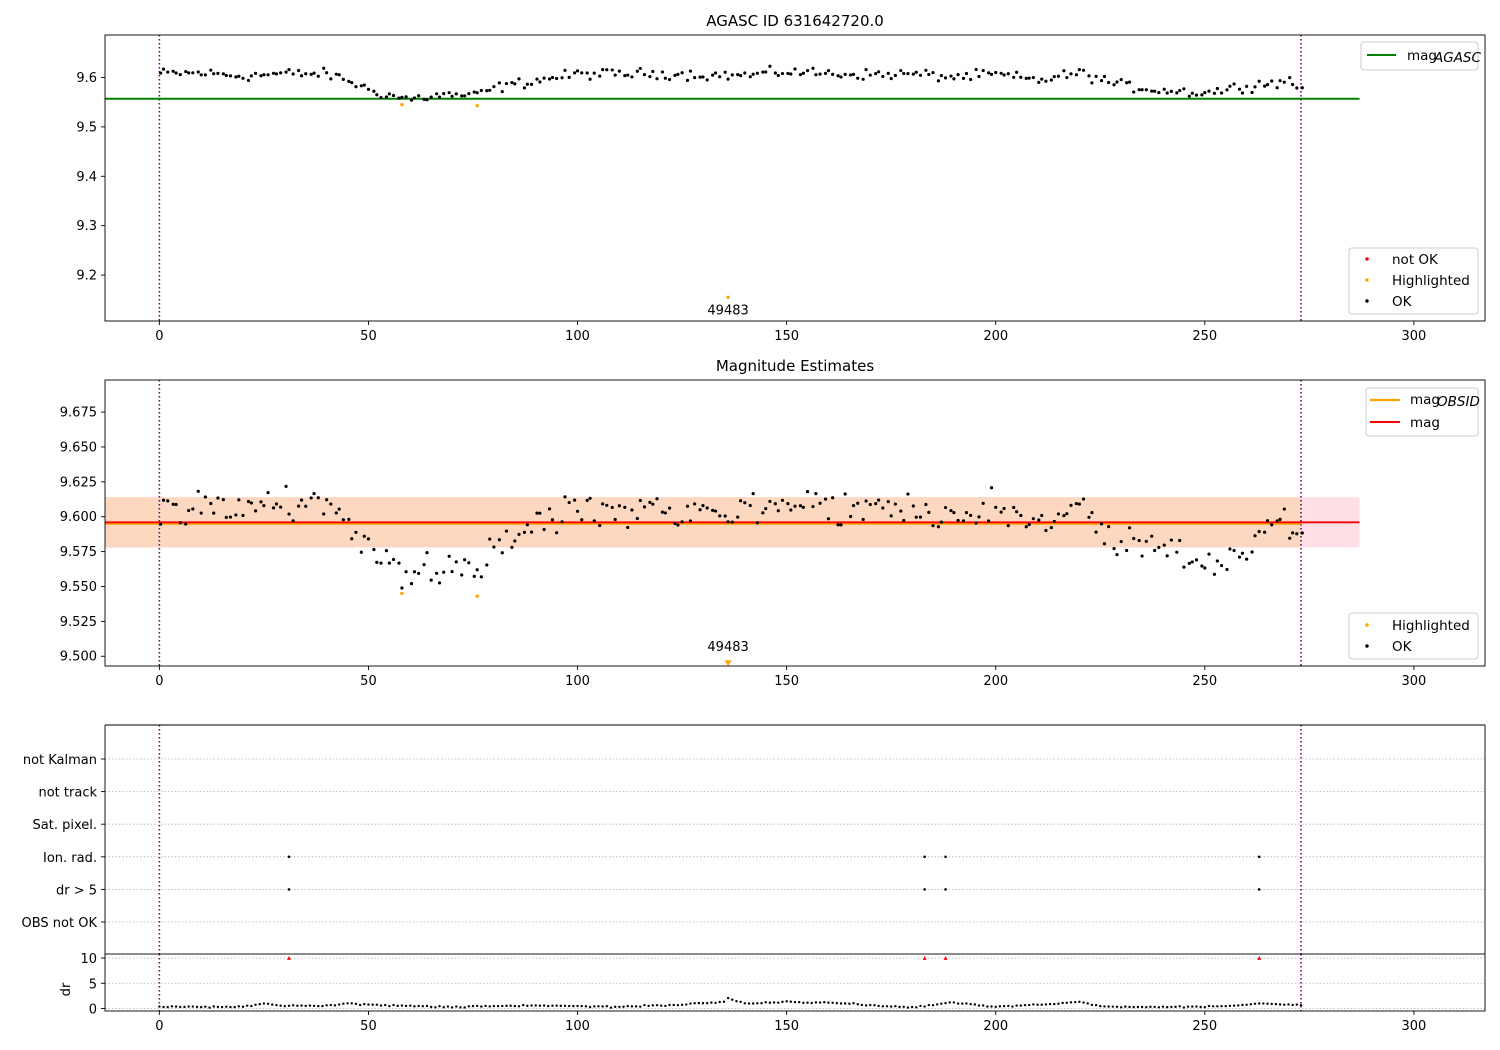 This screenshot has height=1050, width=1500. I want to click on panel2-legend-marker, so click(1367, 646).